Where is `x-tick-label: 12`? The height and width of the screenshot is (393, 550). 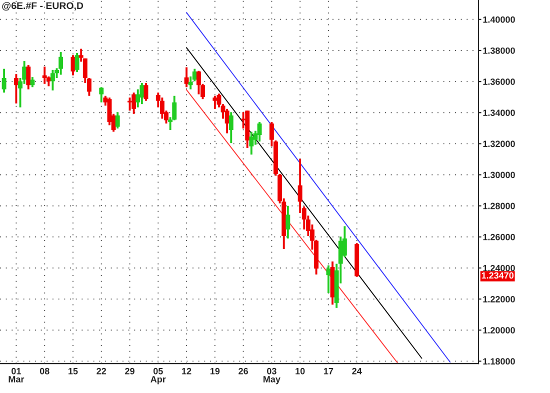 x-tick-label: 12 is located at coordinates (187, 371).